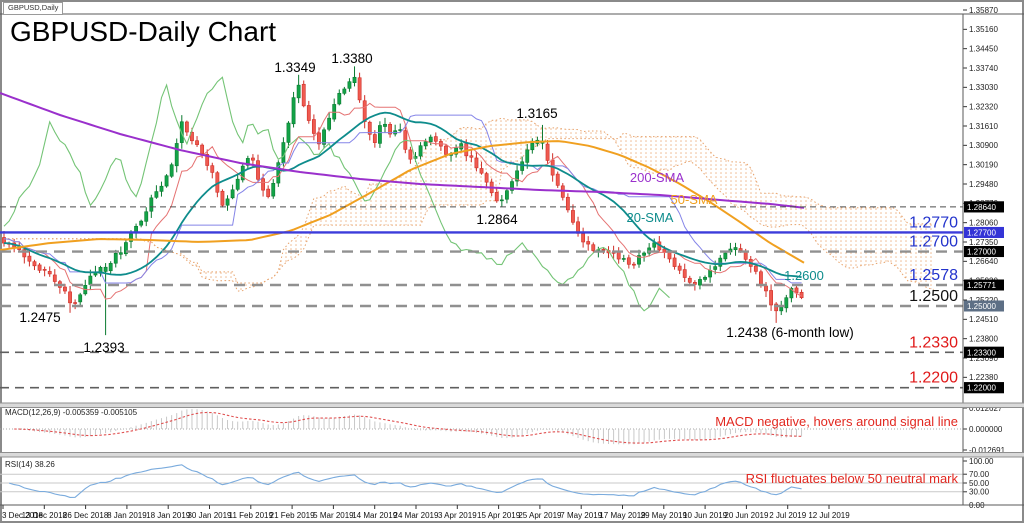  Describe the element at coordinates (804, 275) in the screenshot. I see `ma-label: 1.2600` at that location.